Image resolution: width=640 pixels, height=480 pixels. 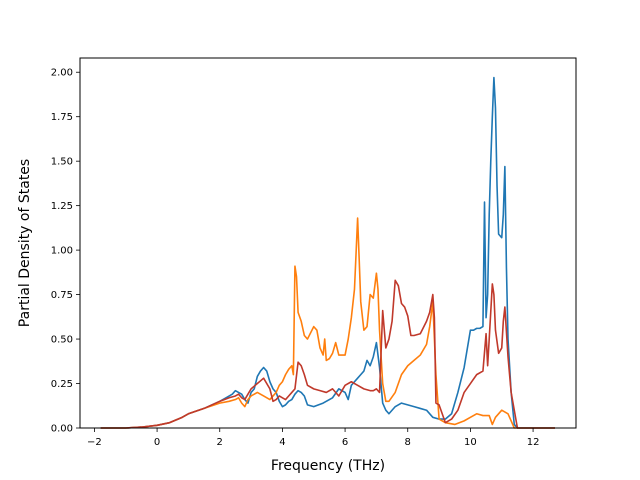 What do you see at coordinates (94, 442) in the screenshot?
I see `x-tick-label: −2` at bounding box center [94, 442].